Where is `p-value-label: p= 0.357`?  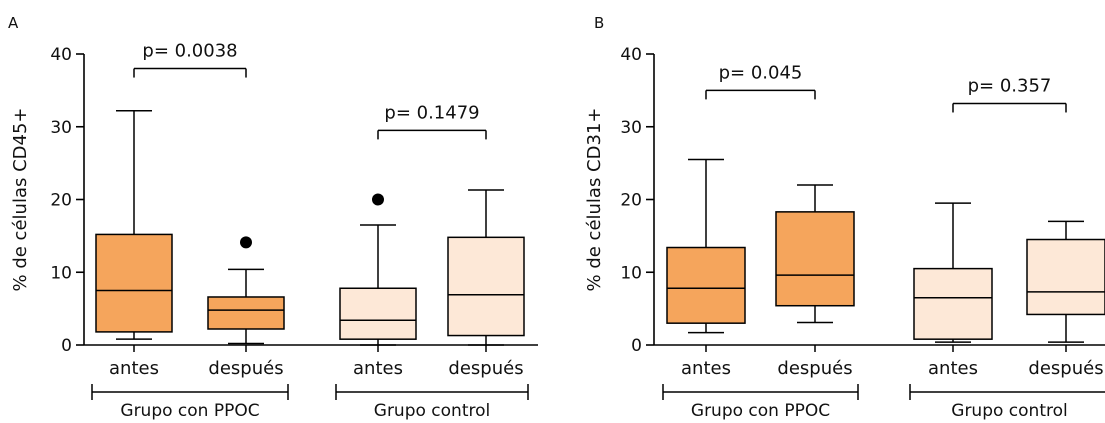 p-value-label: p= 0.357 is located at coordinates (1010, 85).